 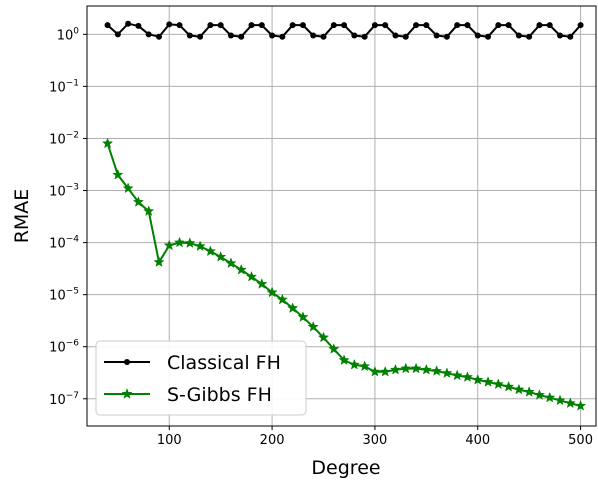 What do you see at coordinates (64, 295) in the screenshot?
I see `y-tick-label: 10⁻⁵` at bounding box center [64, 295].